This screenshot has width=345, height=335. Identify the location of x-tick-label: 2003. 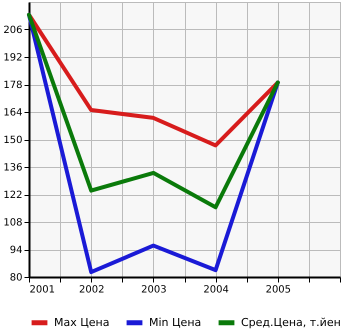
(154, 290).